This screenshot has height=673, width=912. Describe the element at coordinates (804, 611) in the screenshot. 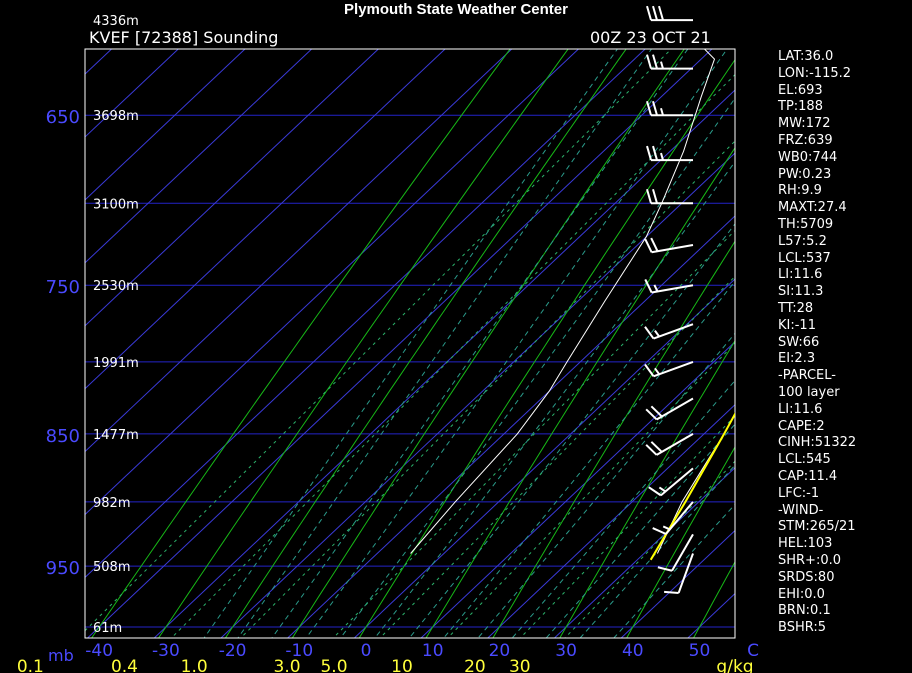

I see `index-line: BRN:0.1` at that location.